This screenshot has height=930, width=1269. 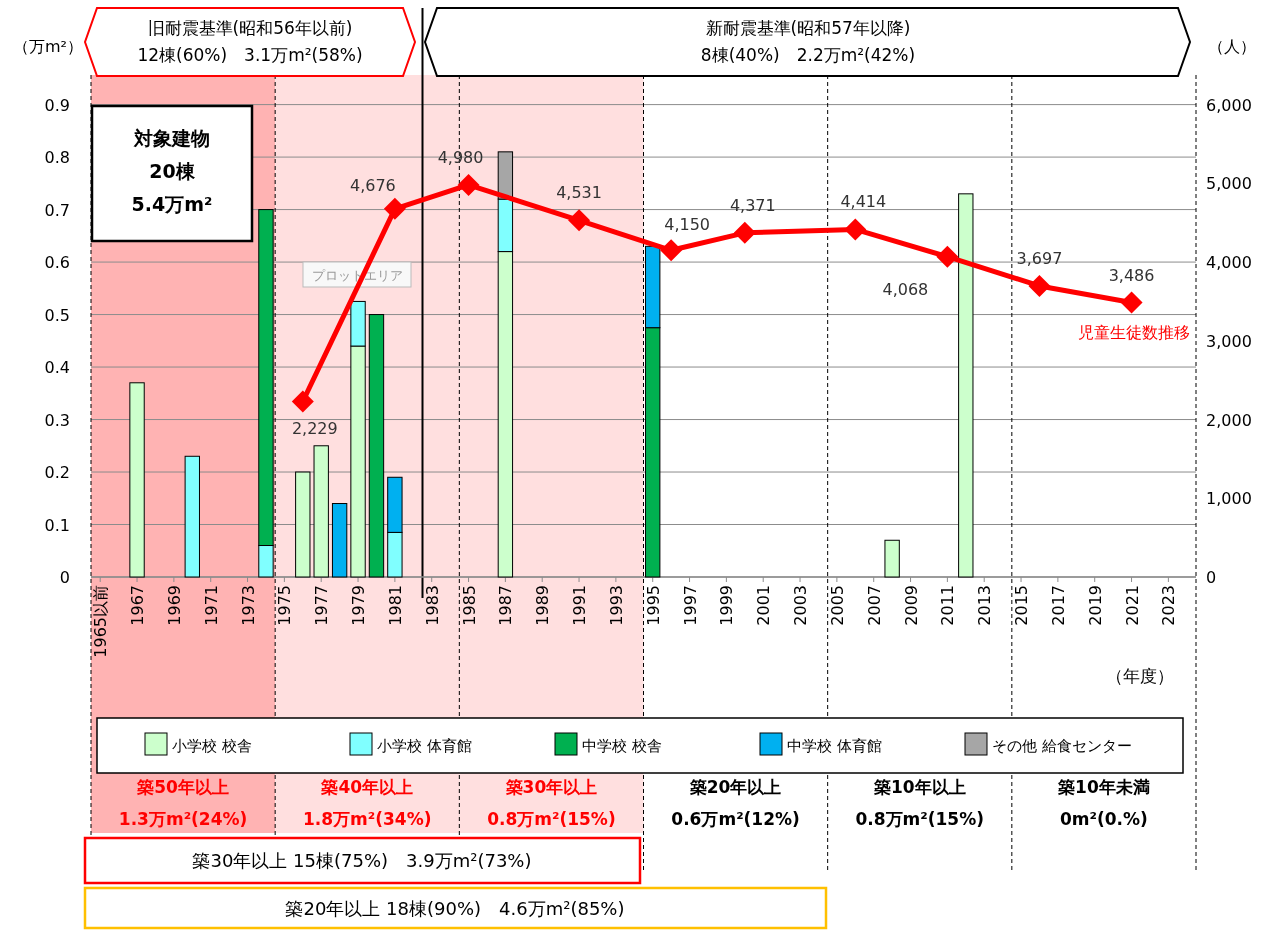 What do you see at coordinates (911, 605) in the screenshot?
I see `x-tick-label: 2009` at bounding box center [911, 605].